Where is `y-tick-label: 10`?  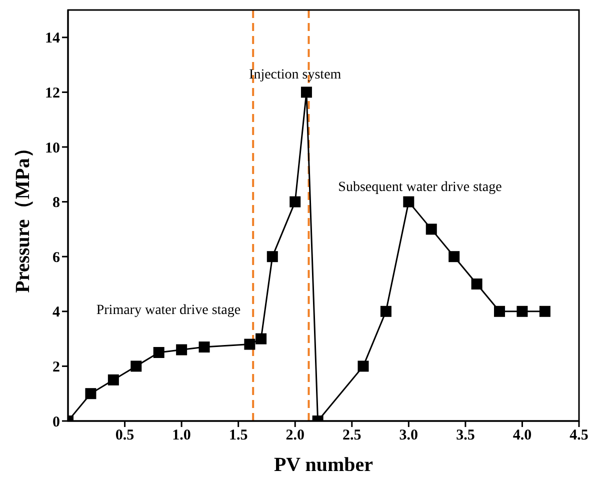 y-tick-label: 10 is located at coordinates (52, 148).